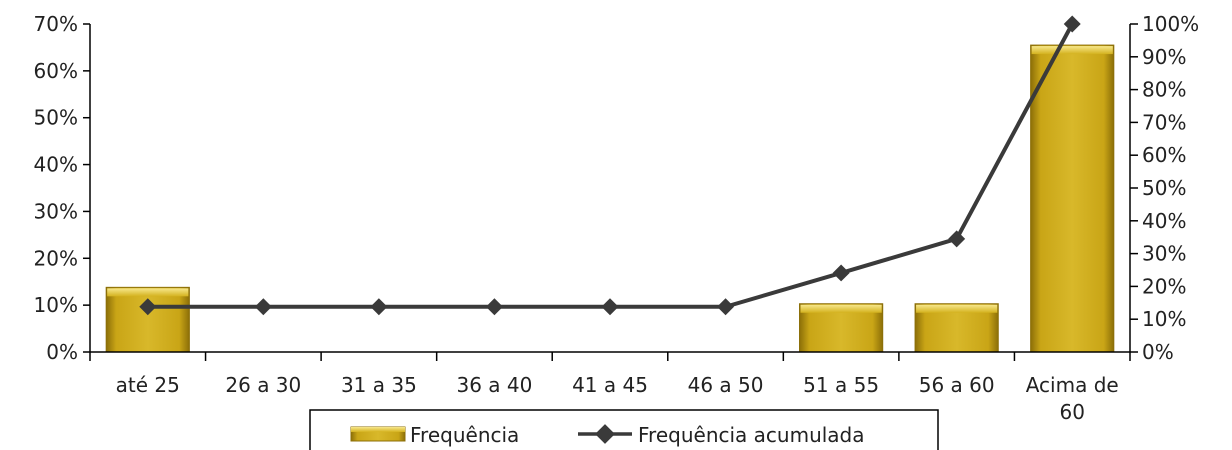 The image size is (1232, 450). Describe the element at coordinates (379, 385) in the screenshot. I see `x-tick-label-2: 31 a 35` at that location.